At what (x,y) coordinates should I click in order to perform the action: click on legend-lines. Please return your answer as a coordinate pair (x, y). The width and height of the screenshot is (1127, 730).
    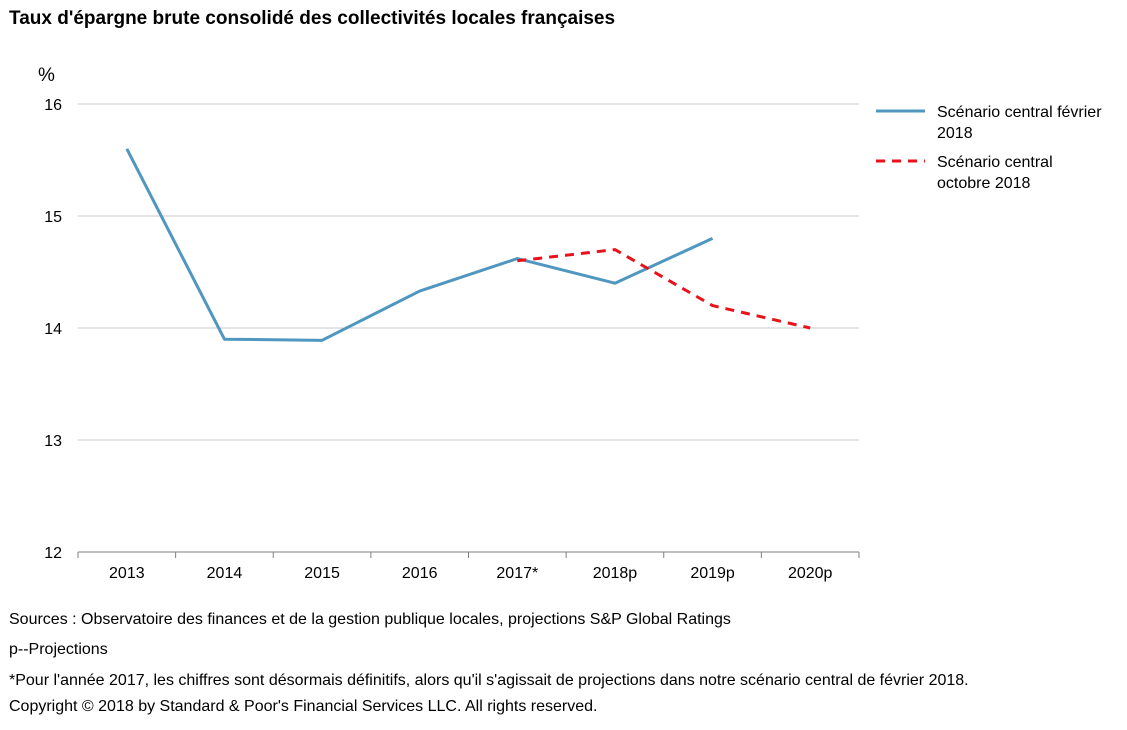
    Looking at the image, I should click on (900, 136).